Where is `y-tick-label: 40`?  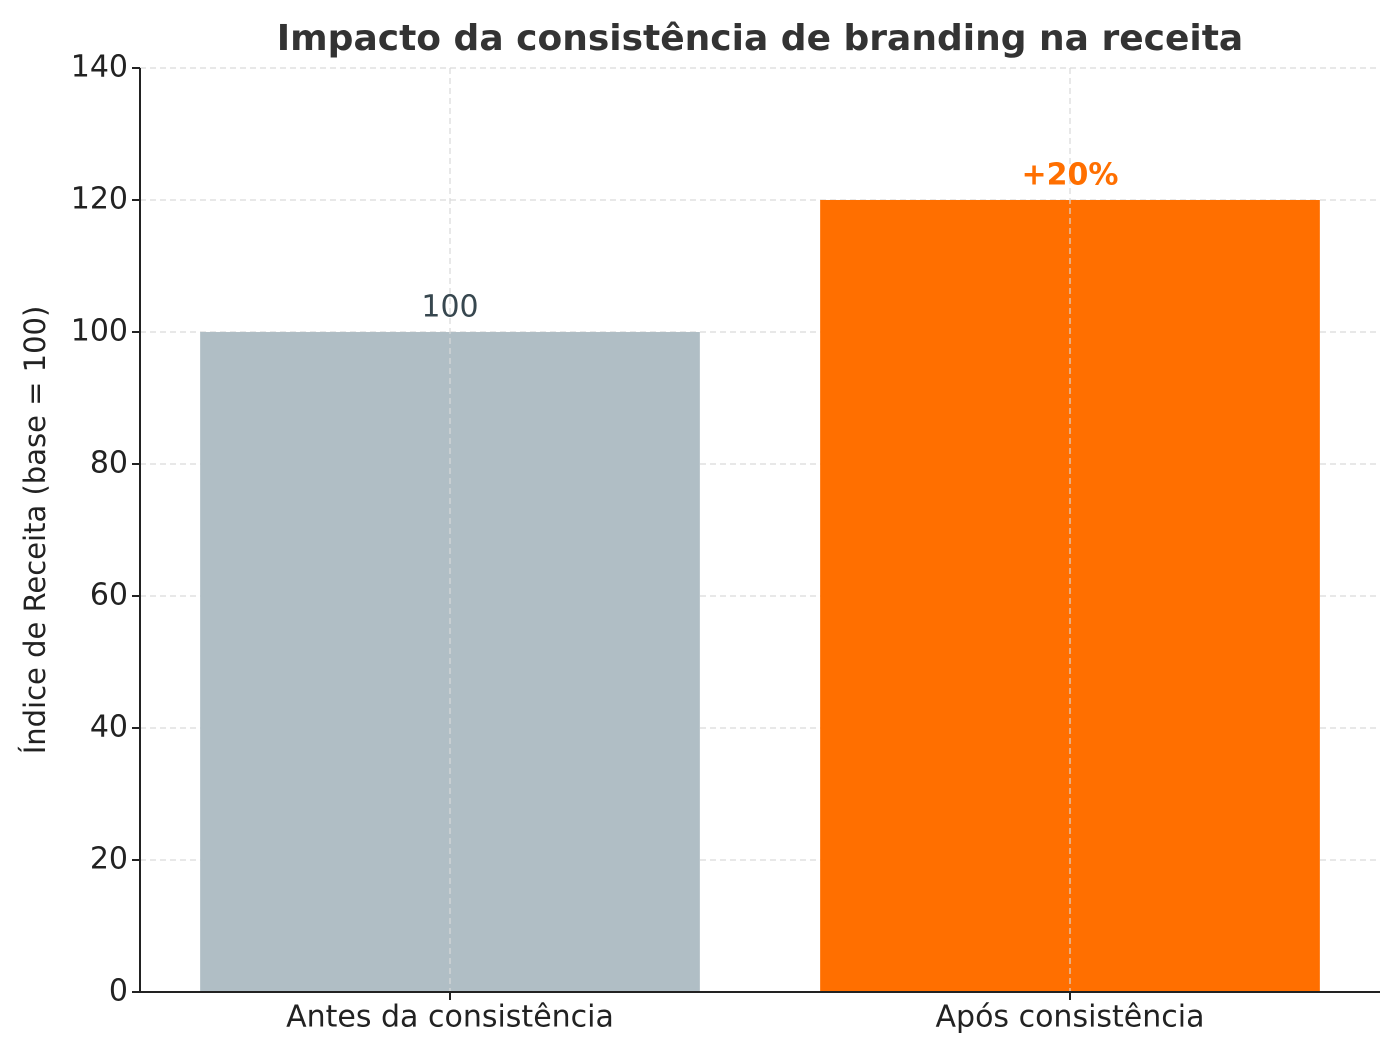 y-tick-label: 40 is located at coordinates (109, 727).